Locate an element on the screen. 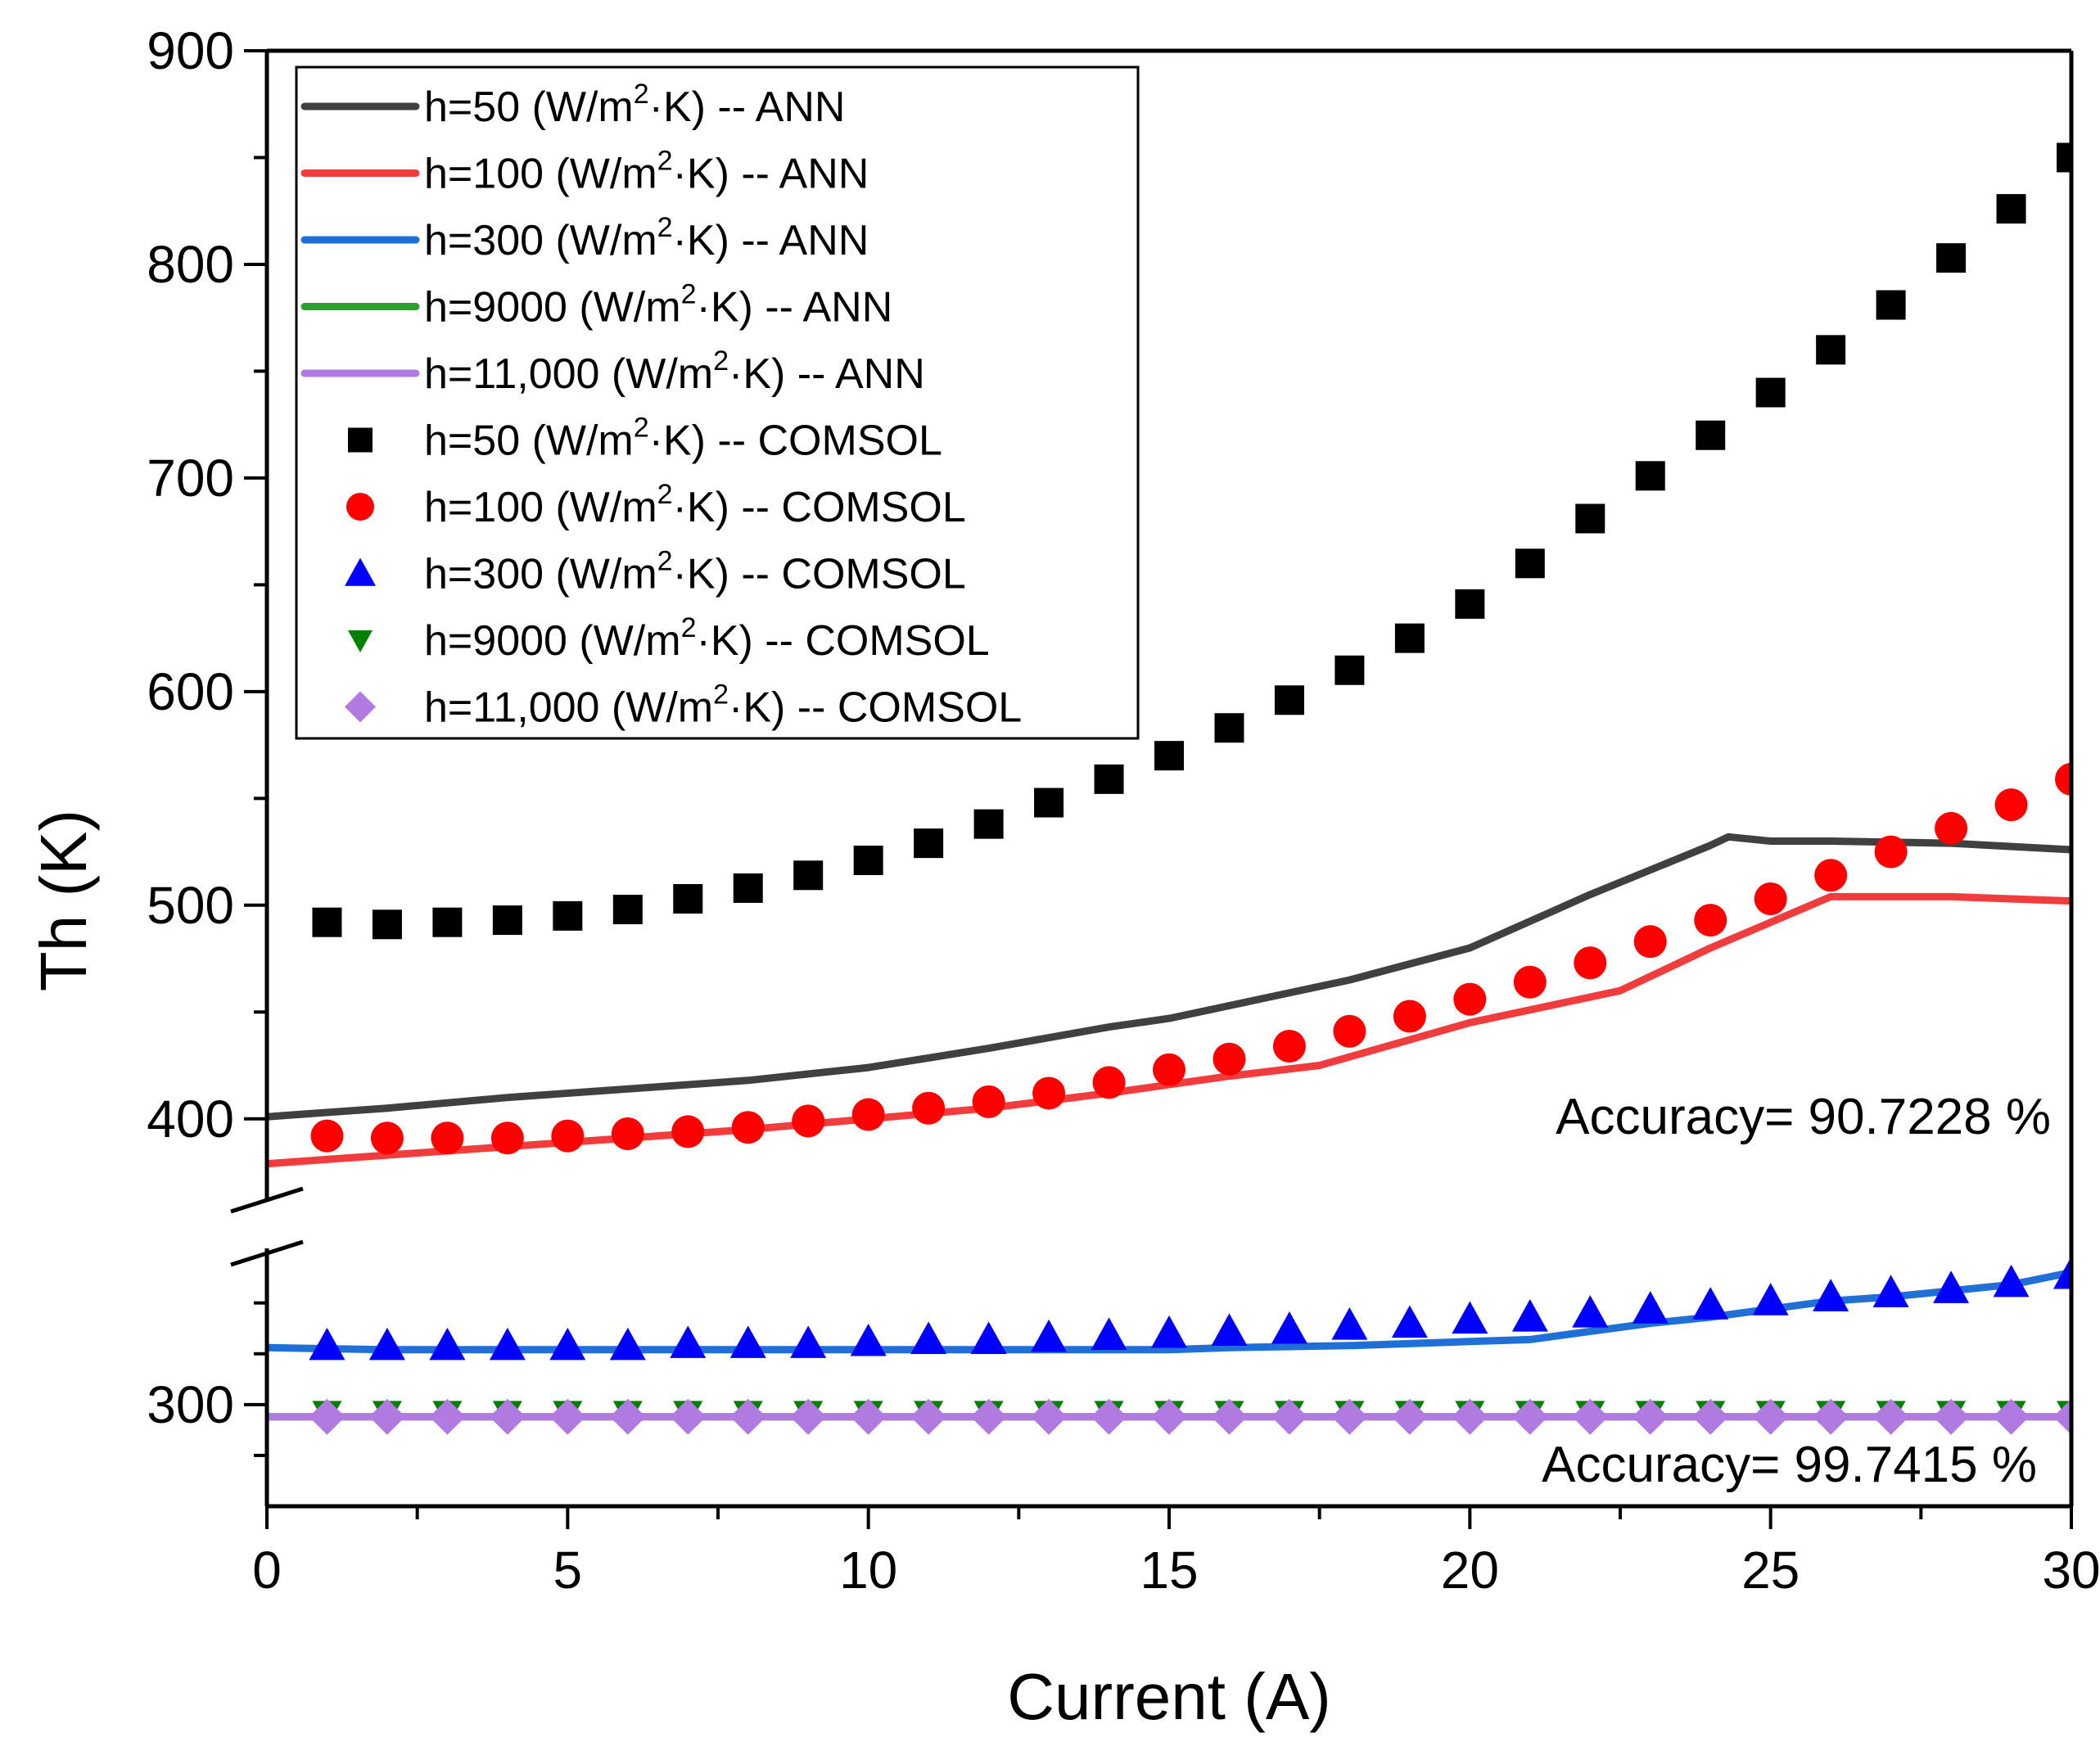 The width and height of the screenshot is (2100, 1751). legend-label-post-7: ·K) -- COMSOL is located at coordinates (819, 574).